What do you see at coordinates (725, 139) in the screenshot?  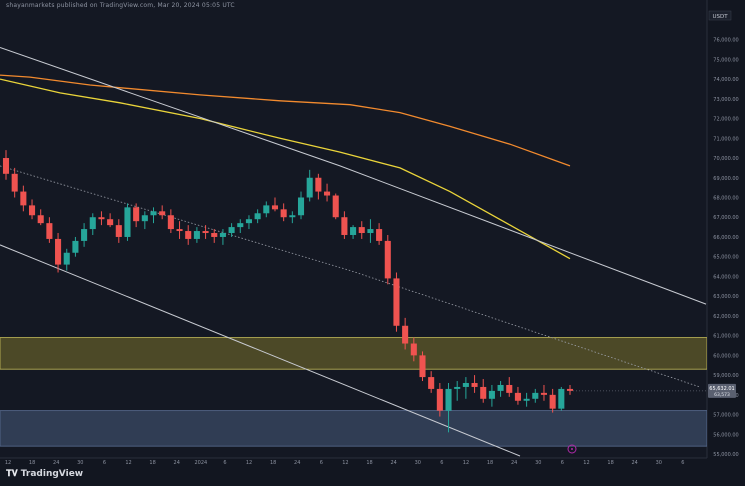 I see `y-tick-label: 71,000.00` at bounding box center [725, 139].